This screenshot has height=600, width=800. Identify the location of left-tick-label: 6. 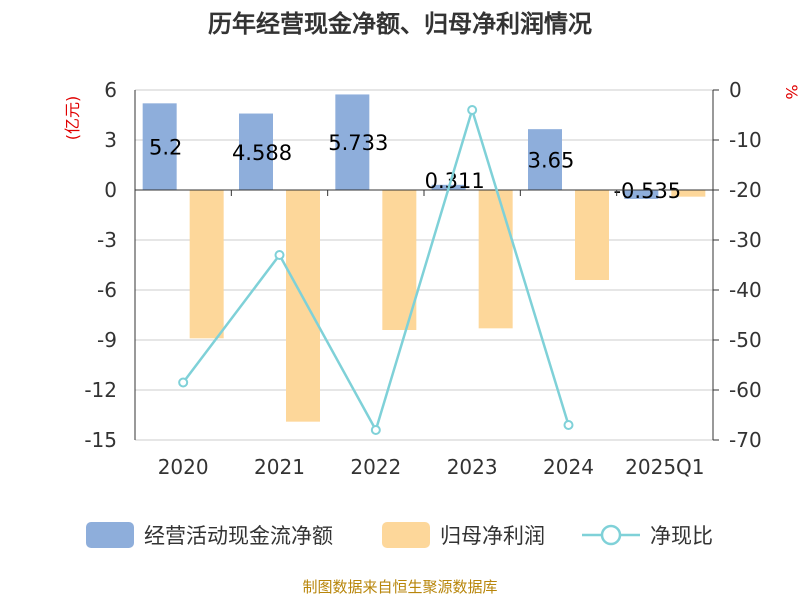
(110, 90).